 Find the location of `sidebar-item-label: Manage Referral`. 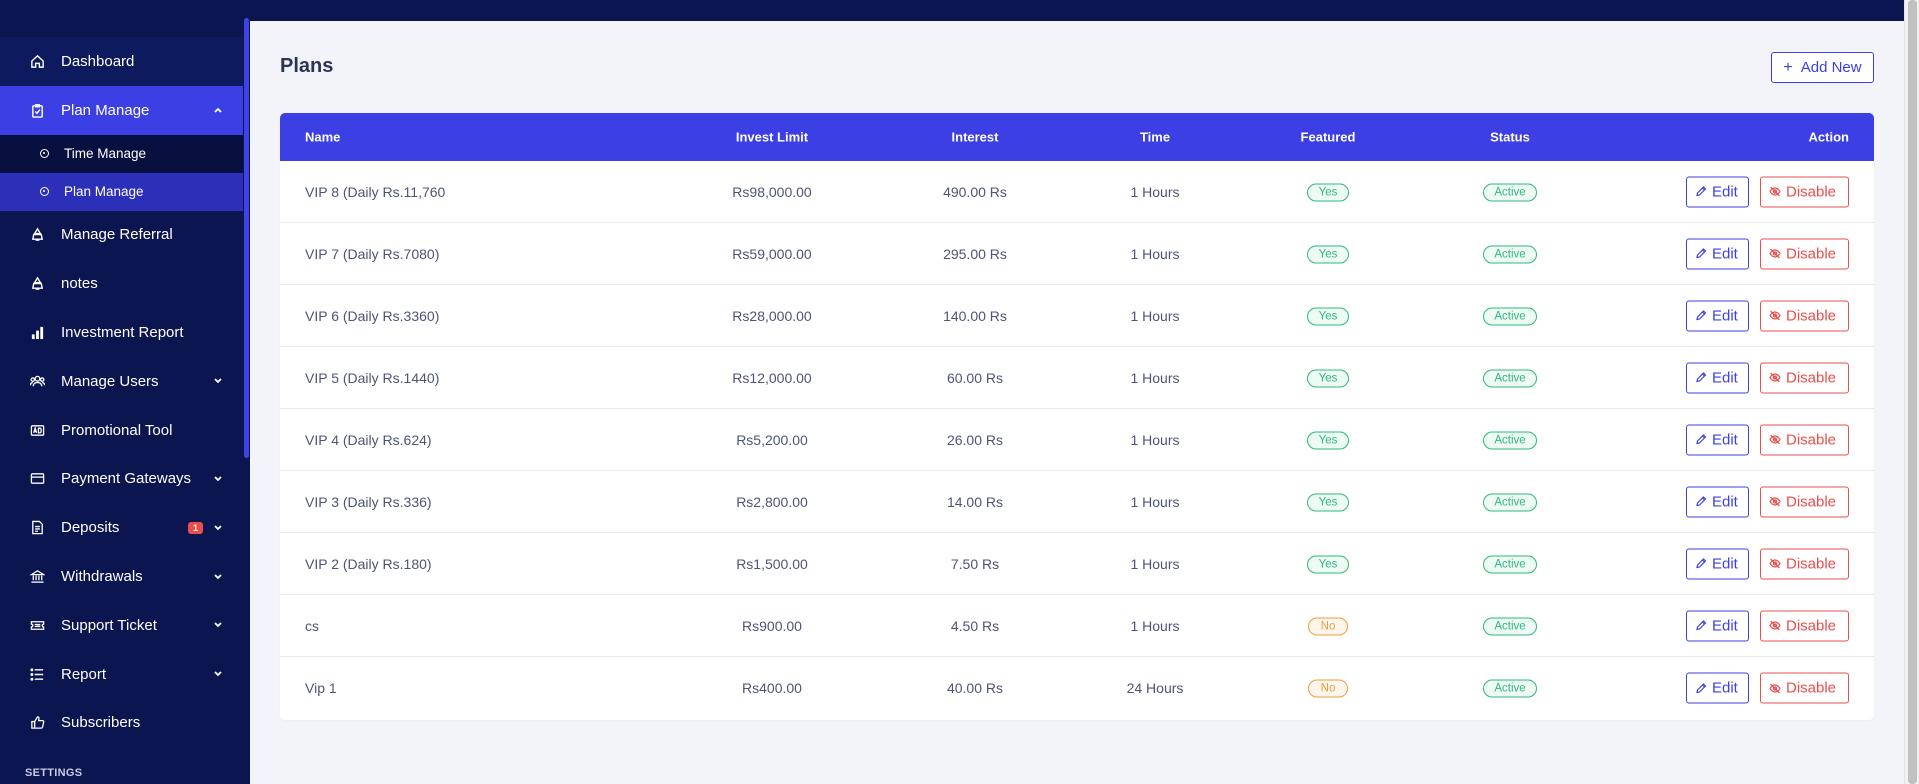

sidebar-item-label: Manage Referral is located at coordinates (117, 235).